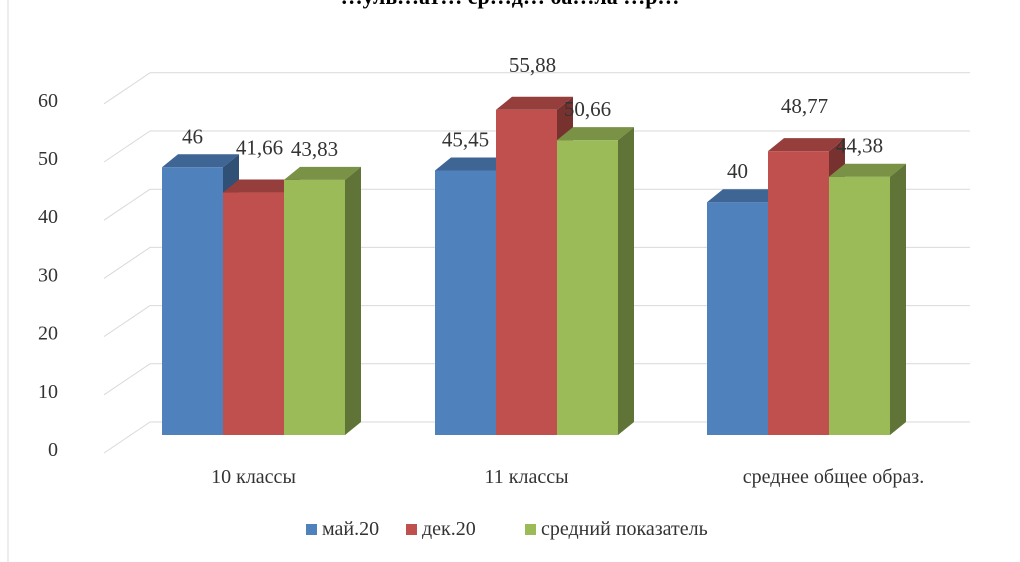 The image size is (1020, 562). What do you see at coordinates (192, 136) in the screenshot?
I see `data-label: 46` at bounding box center [192, 136].